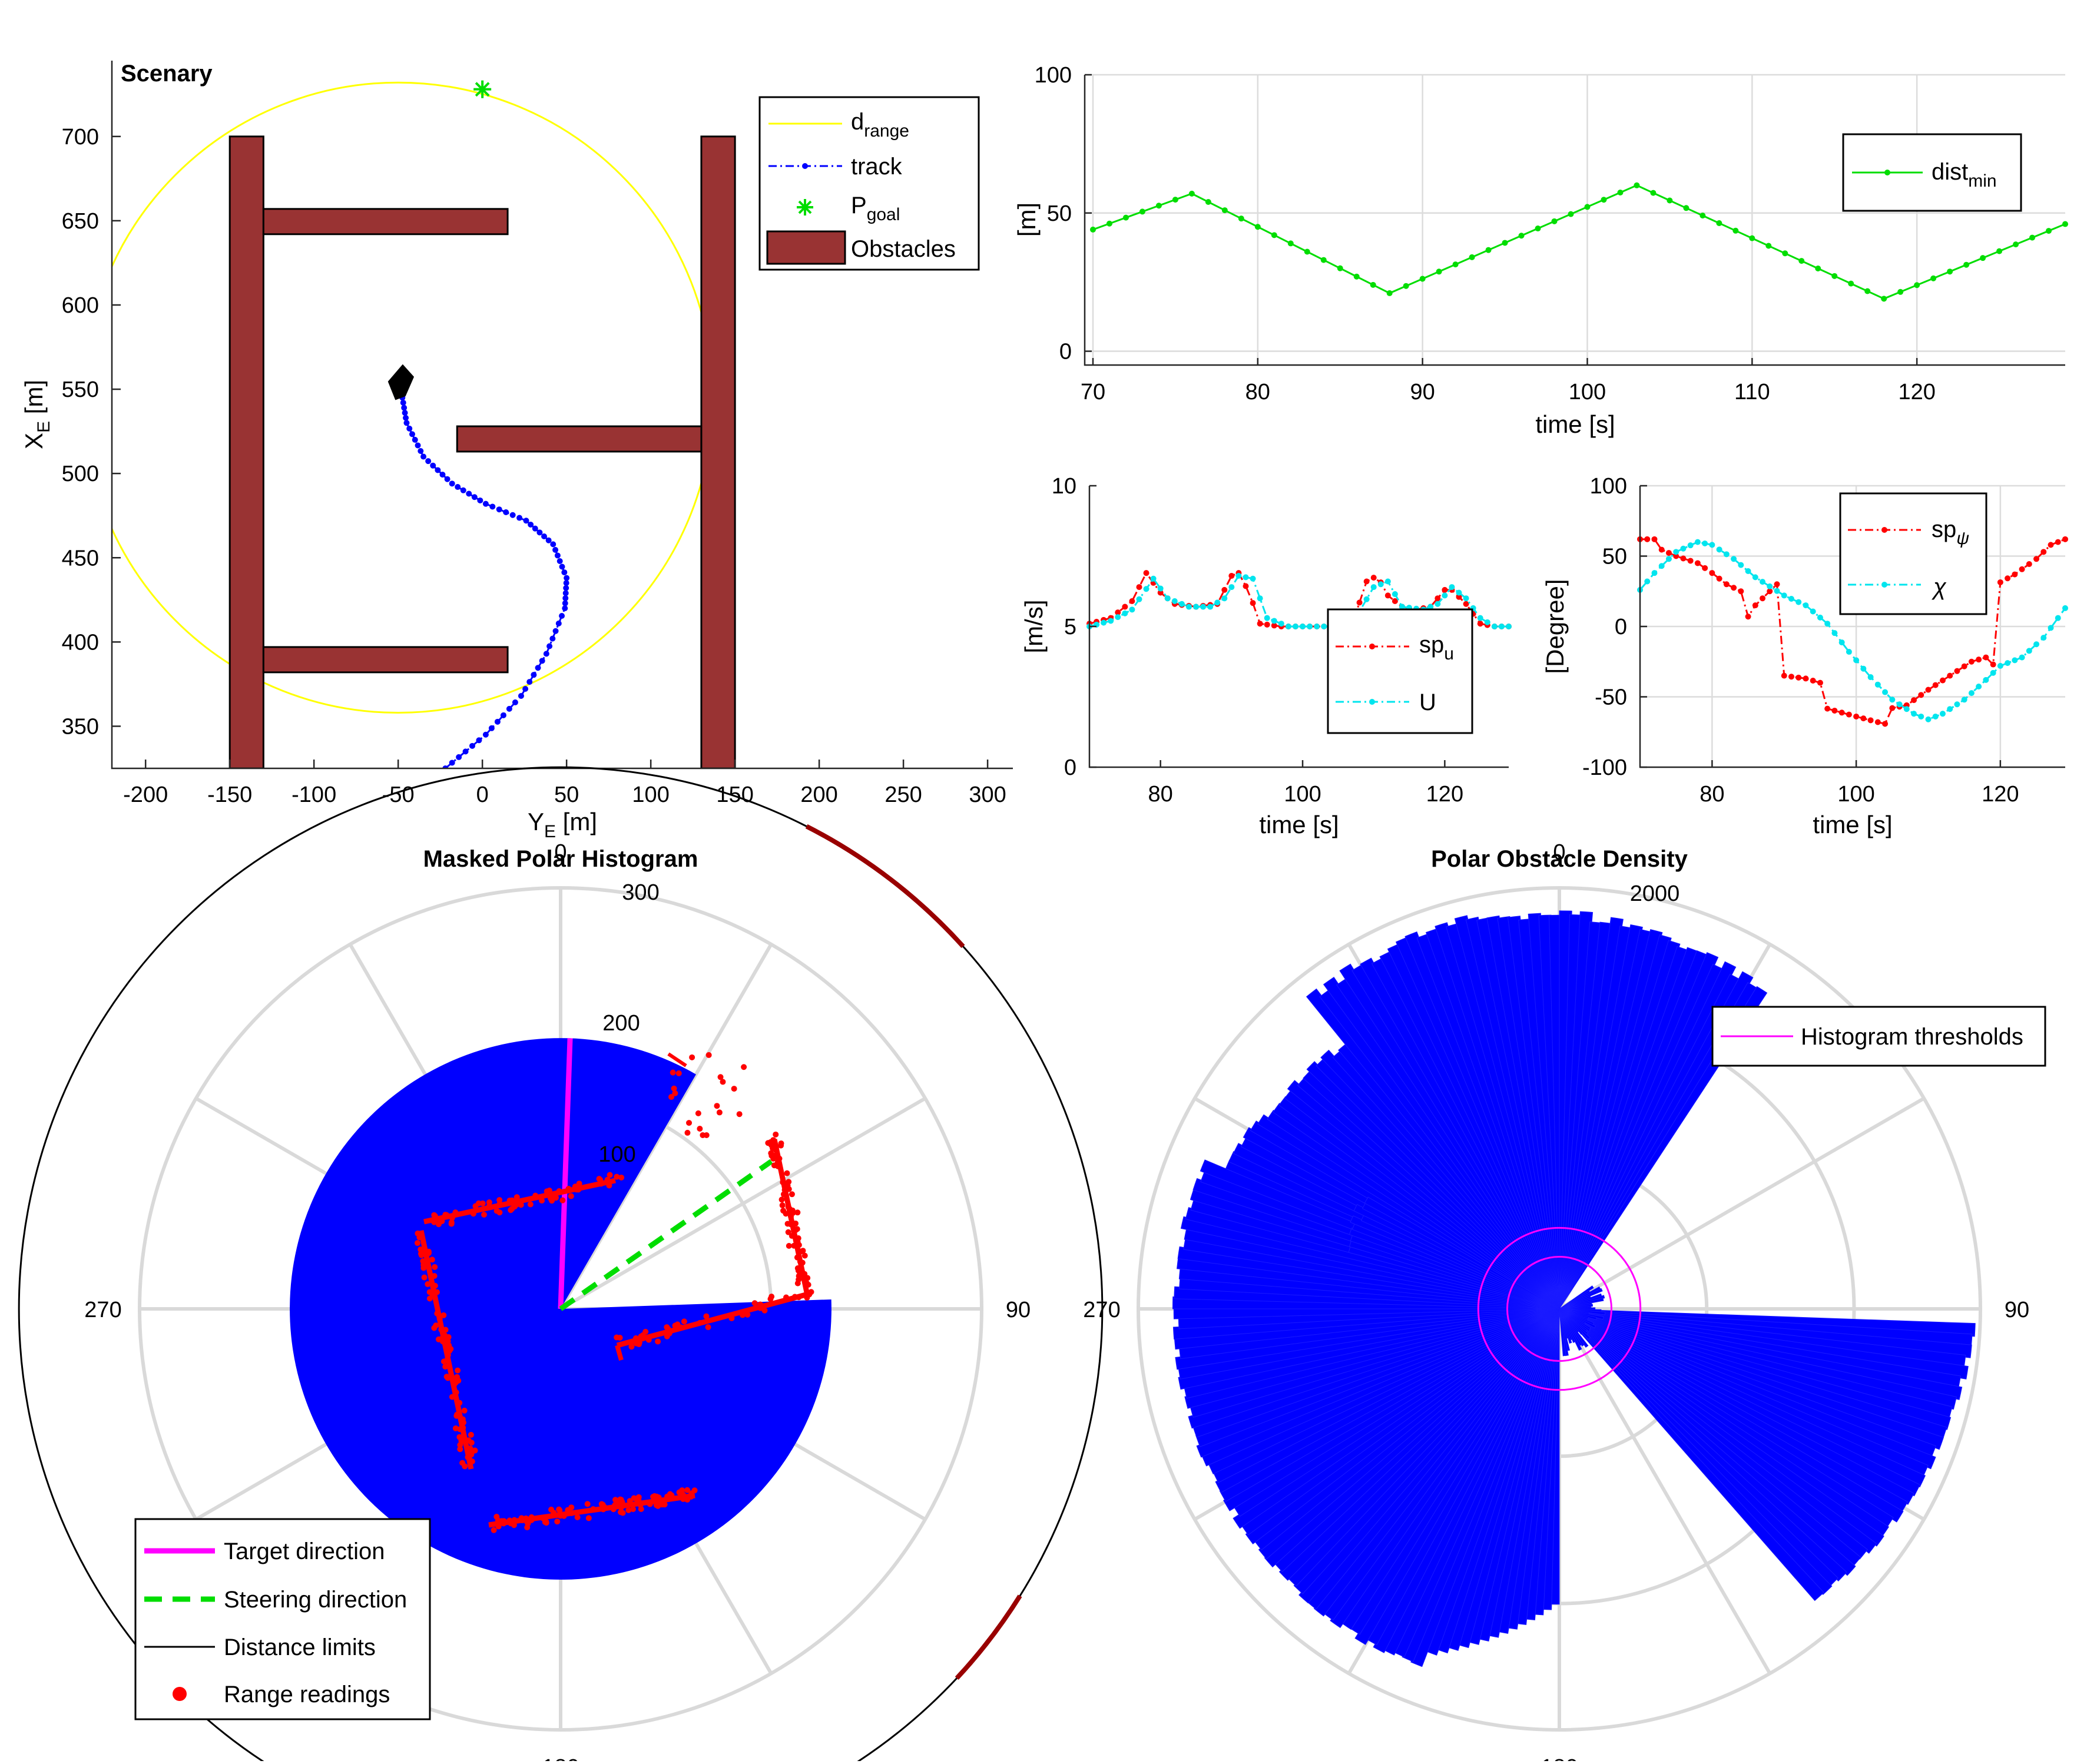 The image size is (2097, 1764). What do you see at coordinates (1884, 585) in the screenshot?
I see `legend-chi-marker` at bounding box center [1884, 585].